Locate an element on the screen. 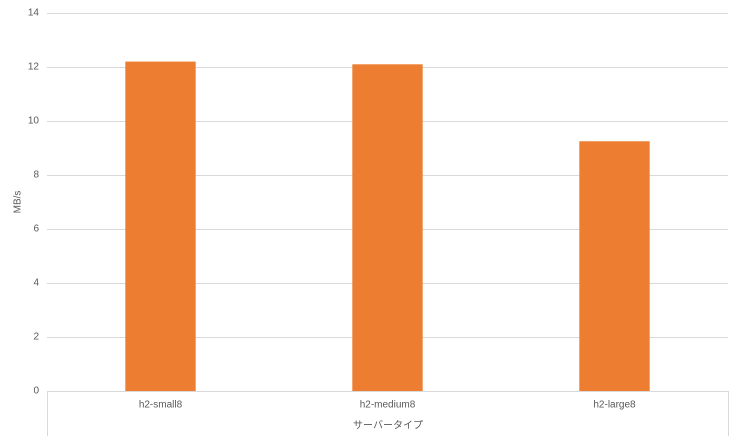 Image resolution: width=731 pixels, height=436 pixels. y-tick-label: 10 is located at coordinates (34, 121).